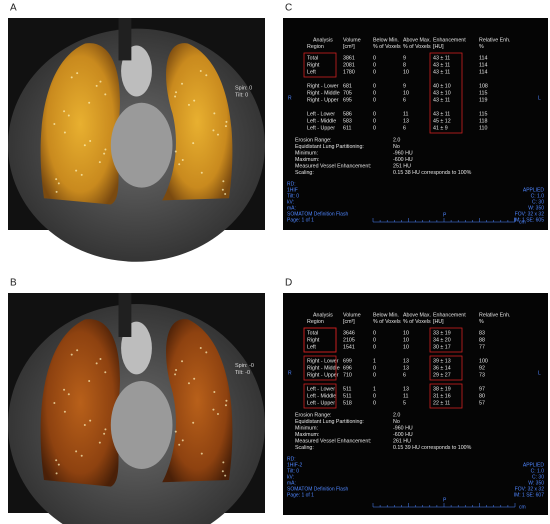  What do you see at coordinates (482, 389) in the screenshot?
I see `cell-value: 97` at bounding box center [482, 389].